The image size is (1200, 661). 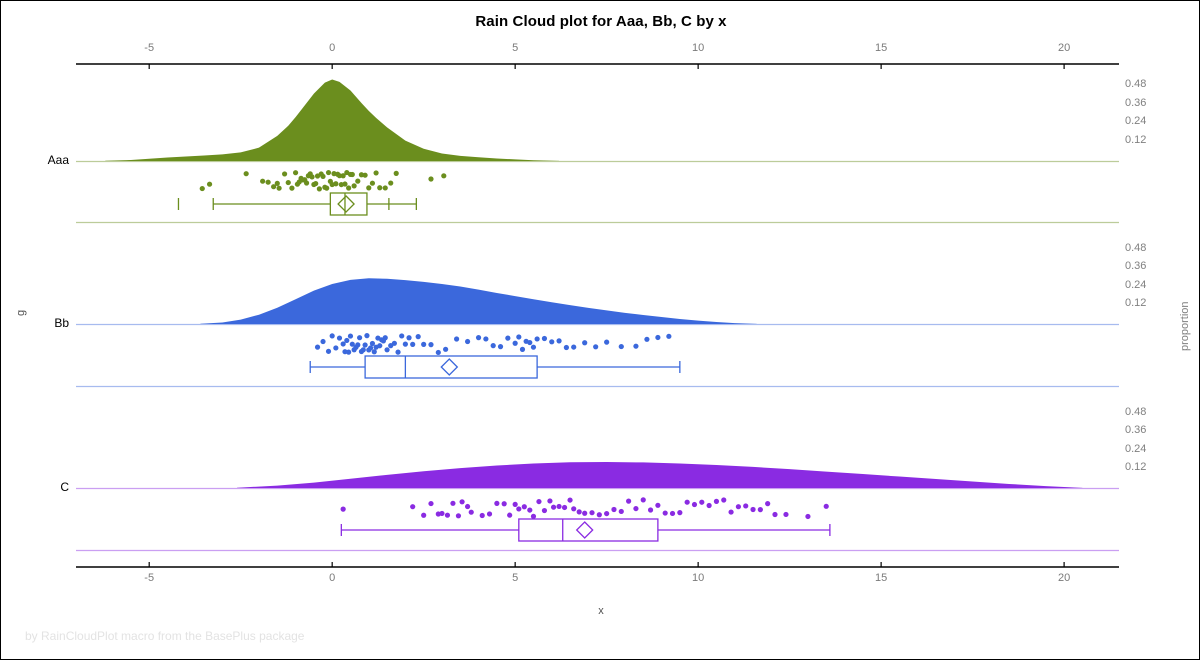 What do you see at coordinates (64, 487) in the screenshot?
I see `group-label-c: C` at bounding box center [64, 487].